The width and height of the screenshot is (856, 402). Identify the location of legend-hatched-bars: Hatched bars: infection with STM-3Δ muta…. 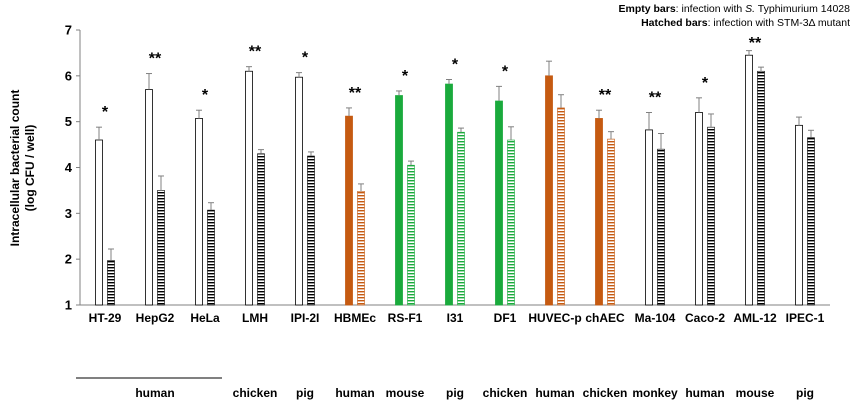
(745, 23).